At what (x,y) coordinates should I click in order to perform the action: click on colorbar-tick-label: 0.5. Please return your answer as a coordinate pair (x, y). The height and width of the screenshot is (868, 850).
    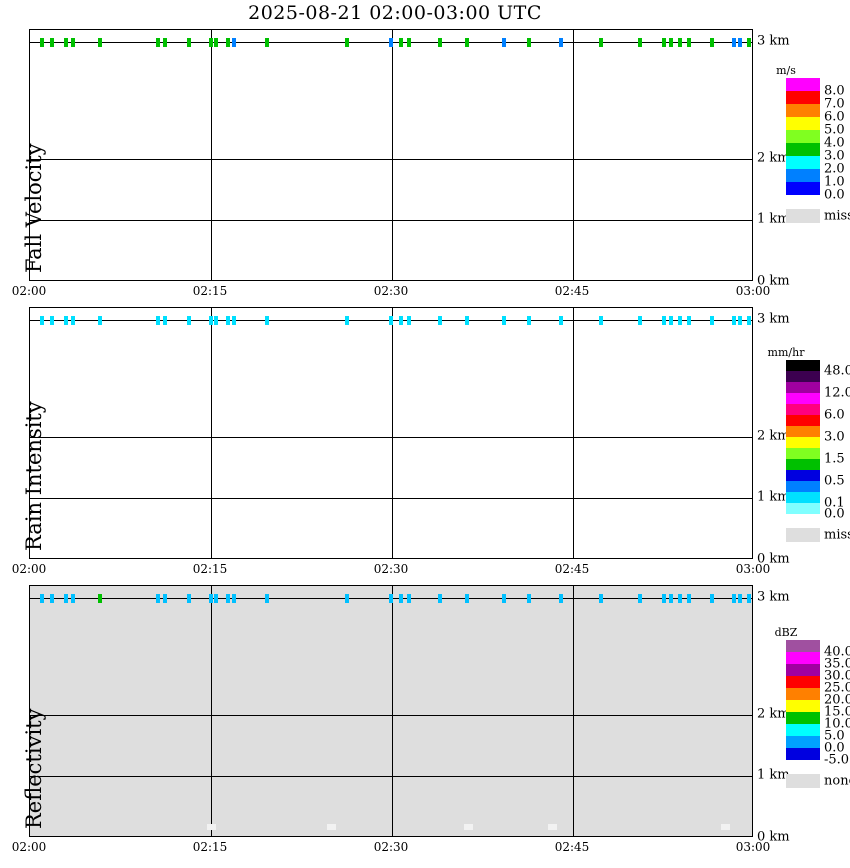
    Looking at the image, I should click on (834, 481).